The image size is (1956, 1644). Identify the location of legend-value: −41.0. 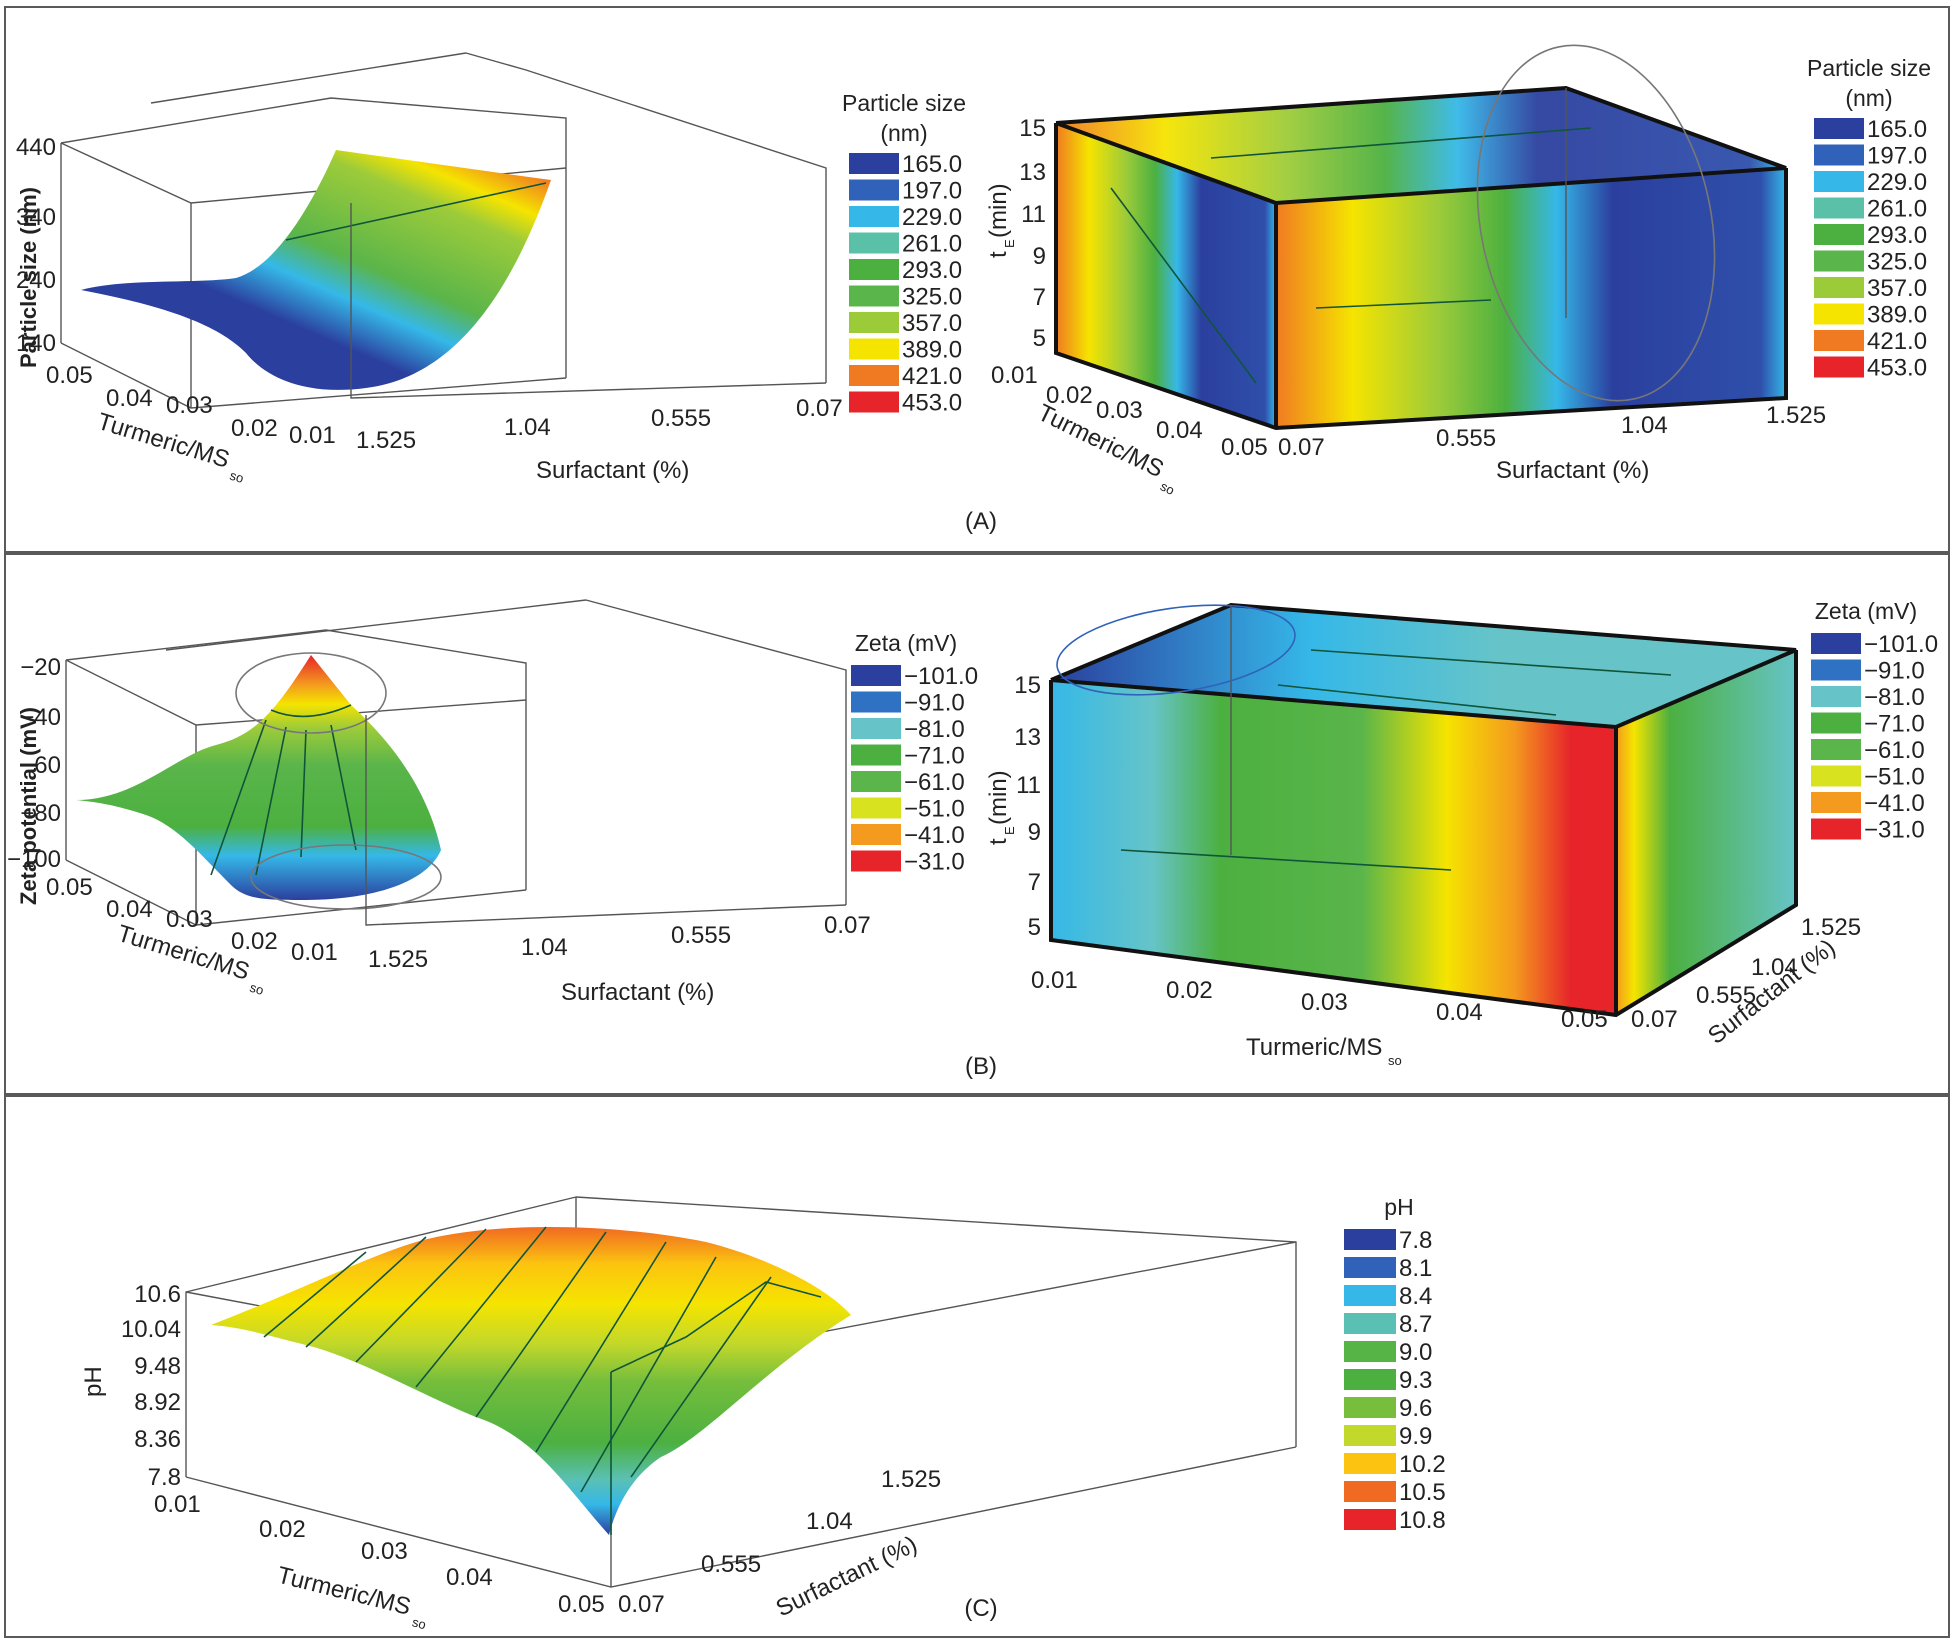
(1894, 803).